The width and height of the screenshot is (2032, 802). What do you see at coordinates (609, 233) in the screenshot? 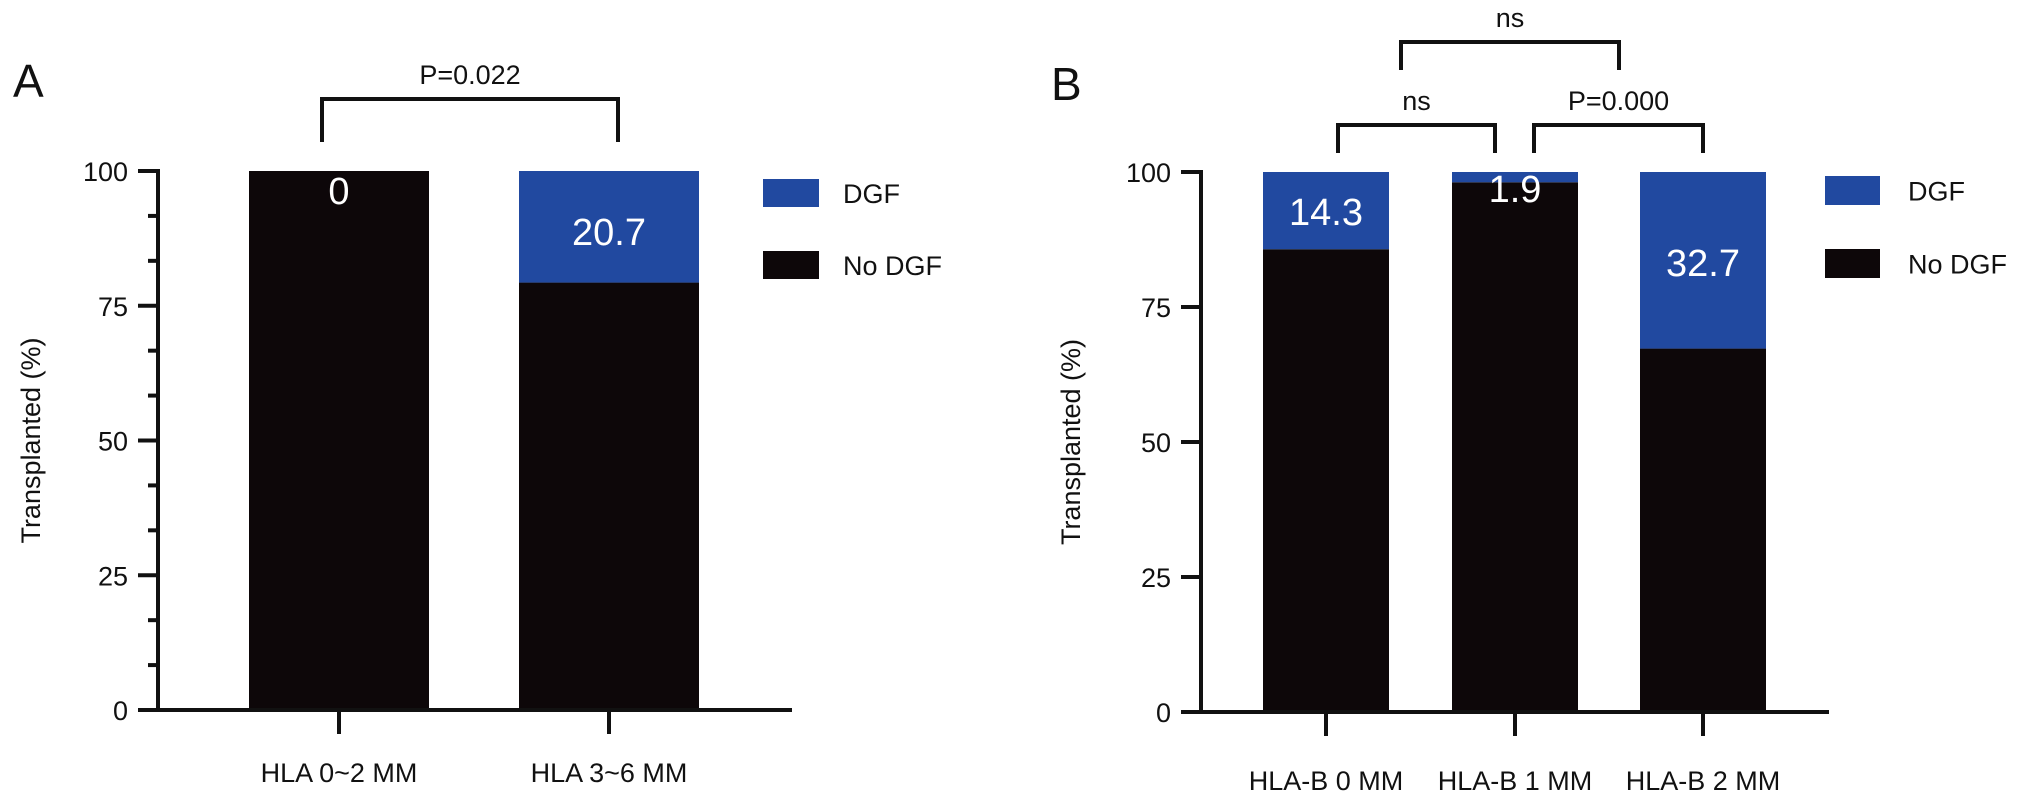
I see `data-label: 20.7` at bounding box center [609, 233].